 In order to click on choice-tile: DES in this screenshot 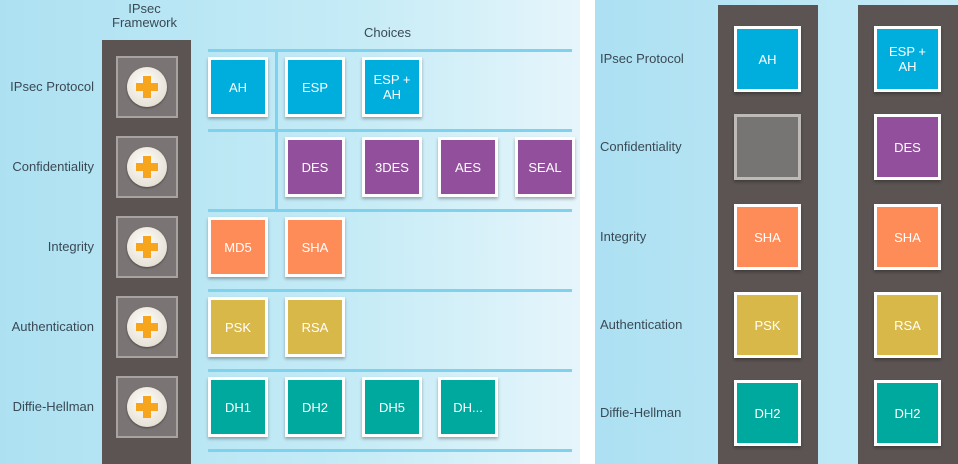, I will do `click(315, 167)`.